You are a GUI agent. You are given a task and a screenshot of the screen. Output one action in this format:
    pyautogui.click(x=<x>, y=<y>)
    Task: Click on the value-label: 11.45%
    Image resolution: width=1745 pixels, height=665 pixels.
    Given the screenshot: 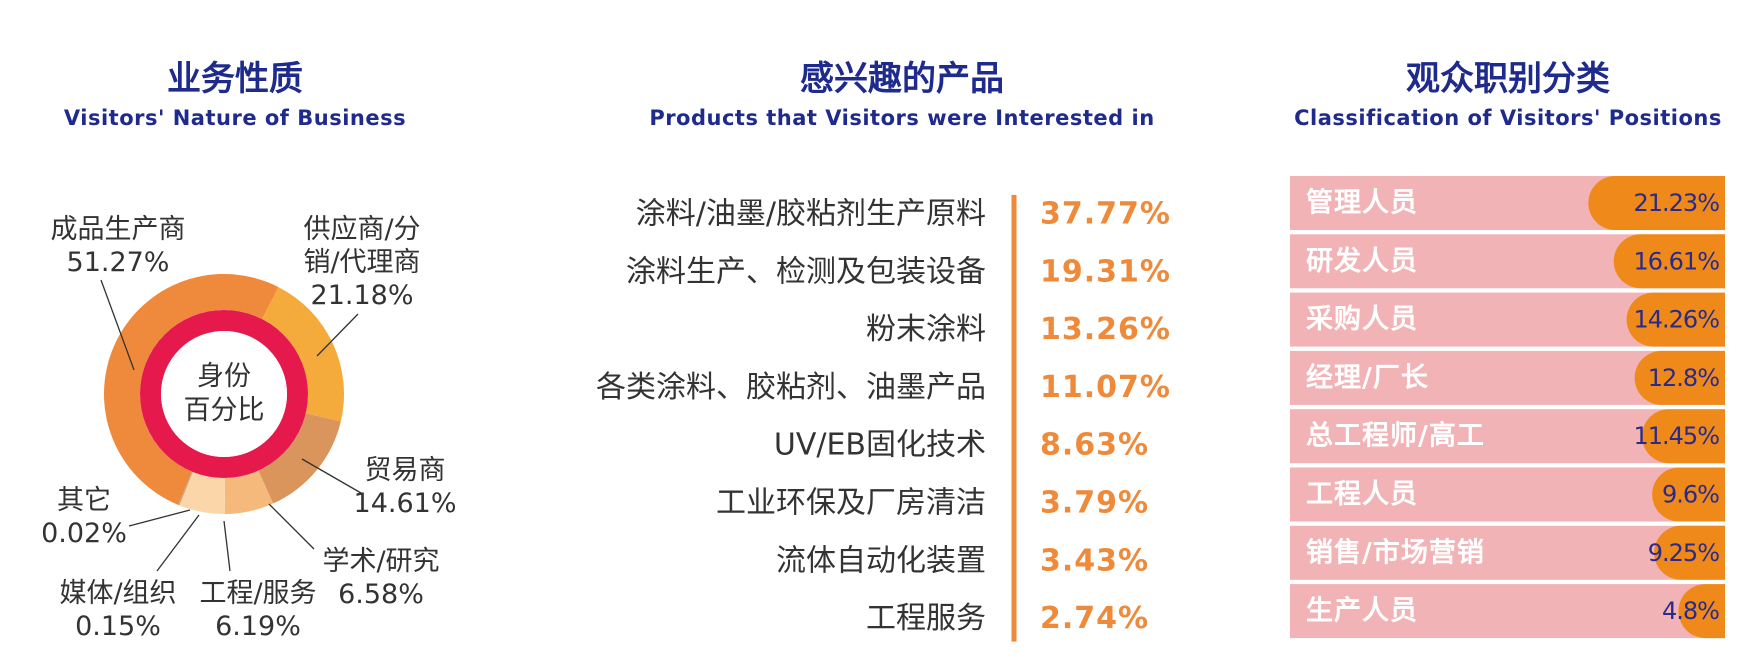 What is the action you would take?
    pyautogui.click(x=1676, y=436)
    